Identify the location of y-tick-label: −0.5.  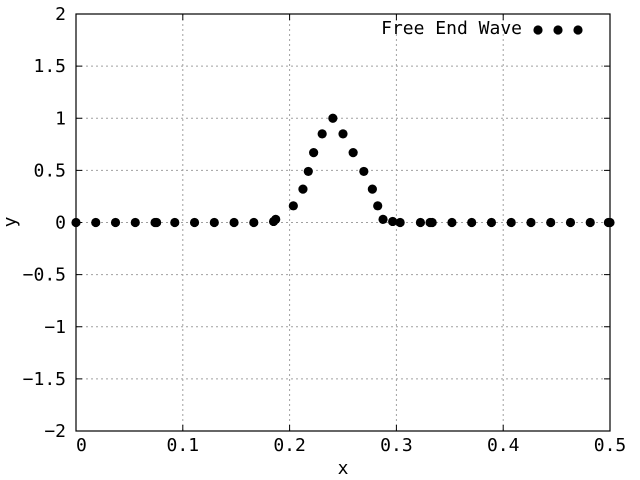
(44, 275).